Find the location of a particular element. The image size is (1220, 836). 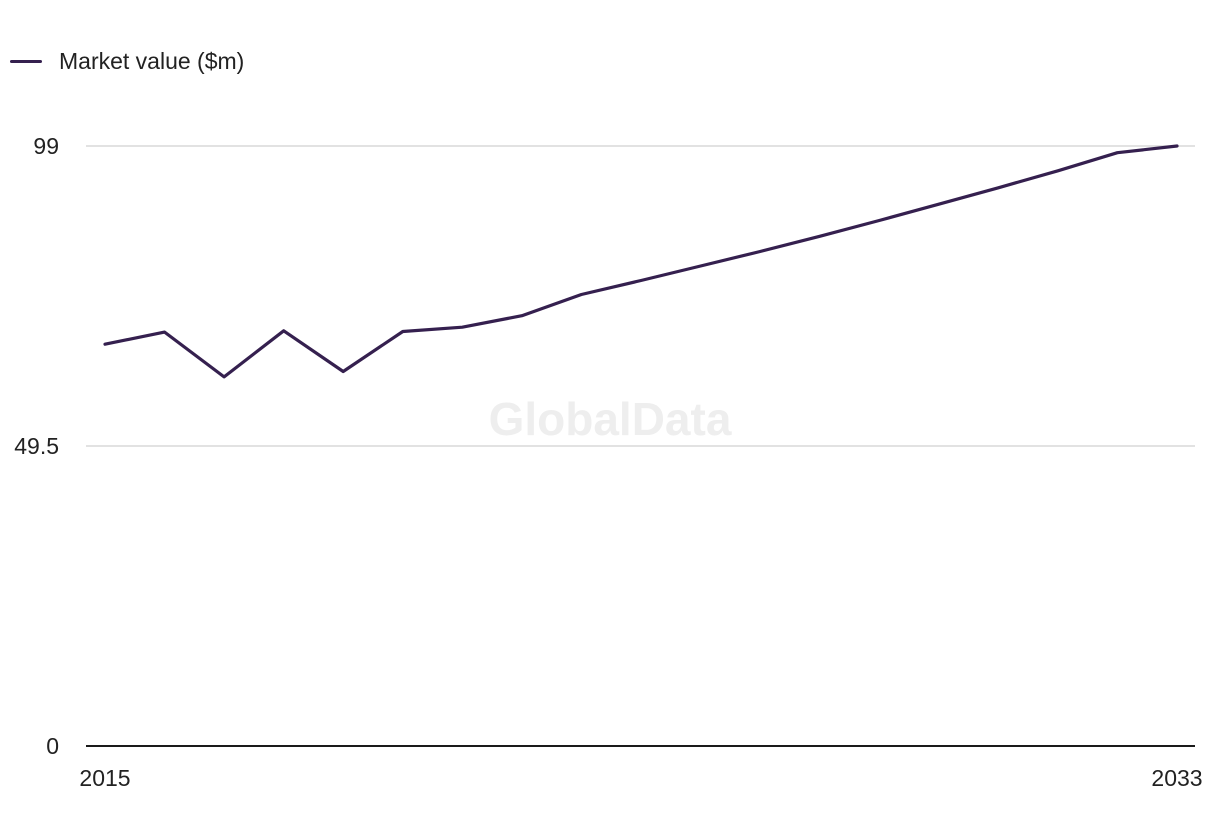

x-tick-label: 2015 is located at coordinates (104, 778).